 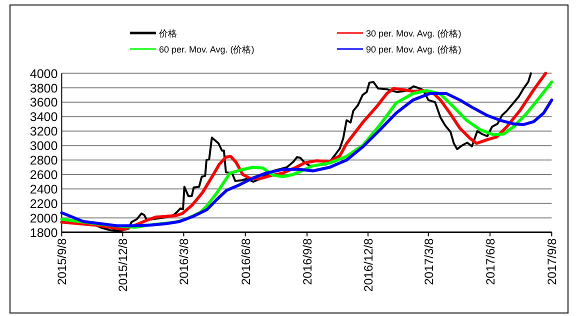 What do you see at coordinates (206, 49) in the screenshot?
I see `legend-label: 60 per. Mov. Avg. (价格)` at bounding box center [206, 49].